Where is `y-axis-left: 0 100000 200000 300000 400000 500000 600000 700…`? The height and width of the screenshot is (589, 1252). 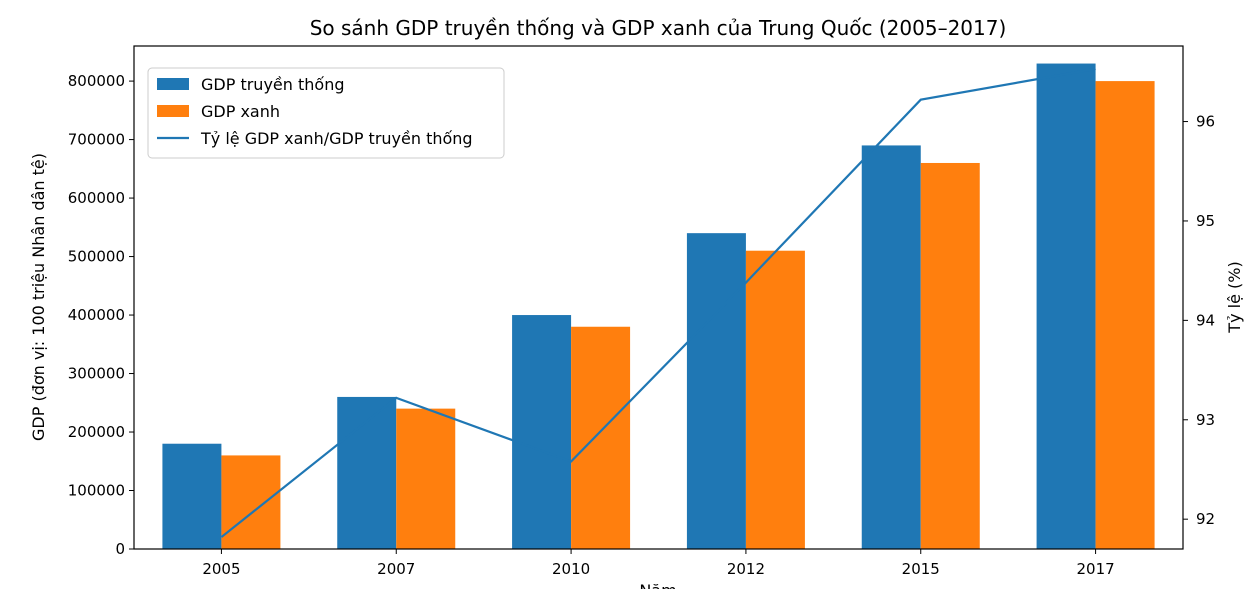
y-axis-left: 0 100000 200000 300000 400000 500000 600000 700… is located at coordinates (101, 315).